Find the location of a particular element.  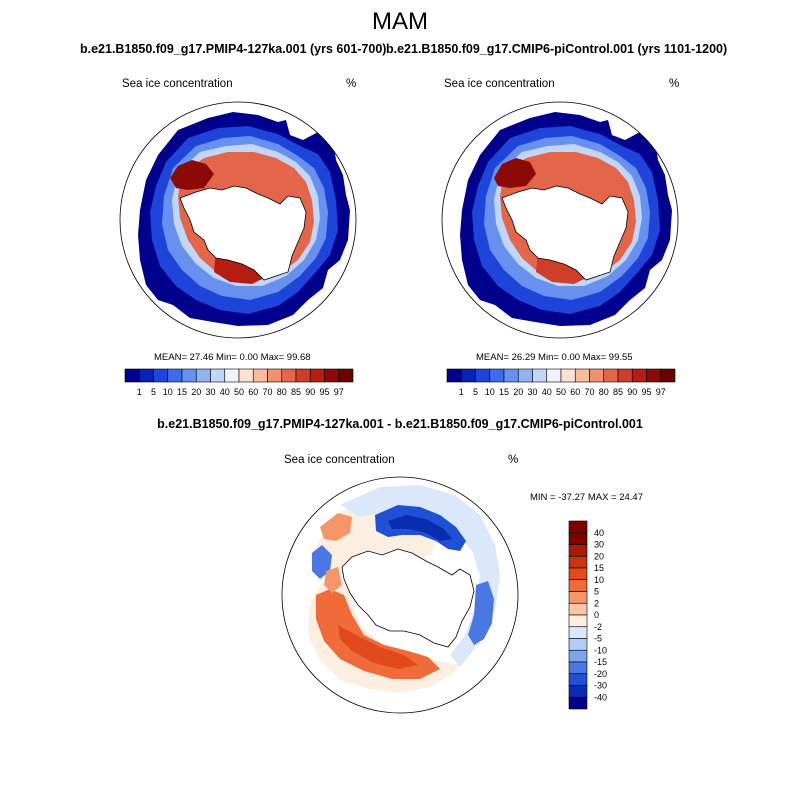

colorbar-left-tick-label: 10 is located at coordinates (168, 392).